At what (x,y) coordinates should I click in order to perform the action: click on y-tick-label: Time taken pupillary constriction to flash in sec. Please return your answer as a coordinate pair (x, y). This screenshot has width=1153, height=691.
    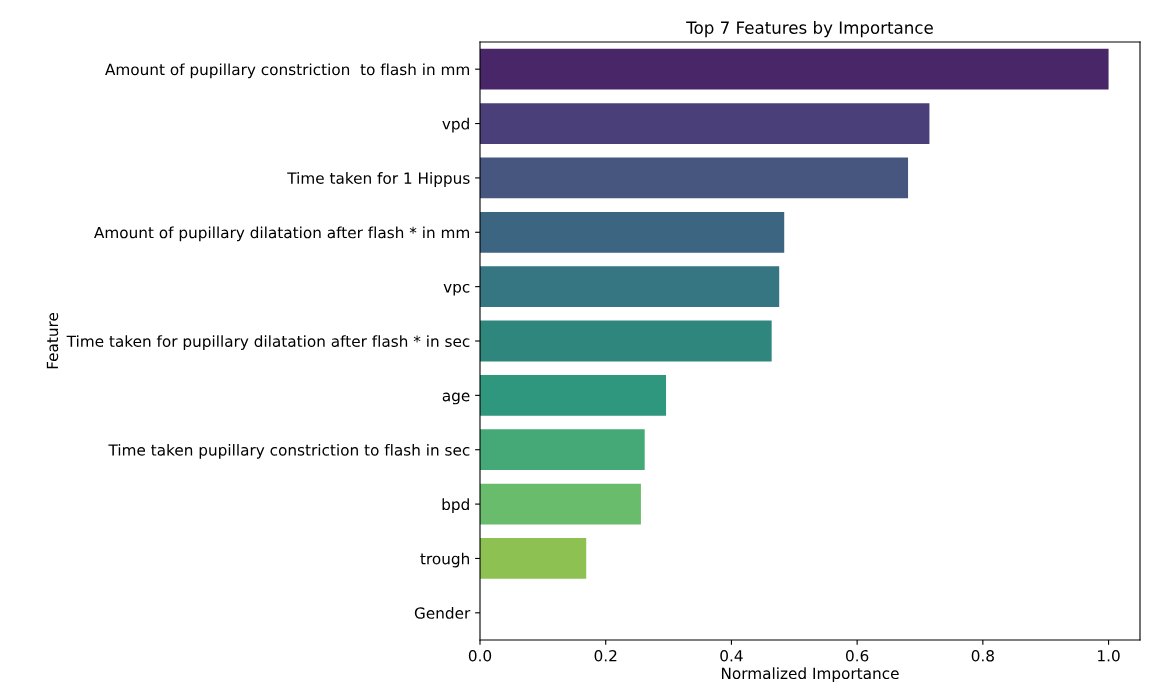
    Looking at the image, I should click on (289, 451).